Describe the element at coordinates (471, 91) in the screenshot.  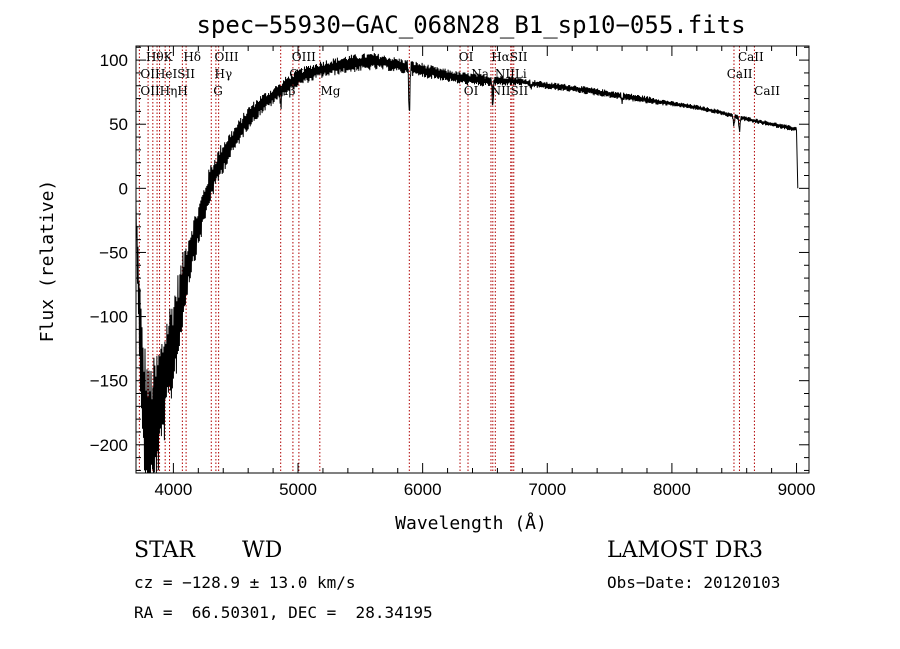
I see `line-label-17: OI` at that location.